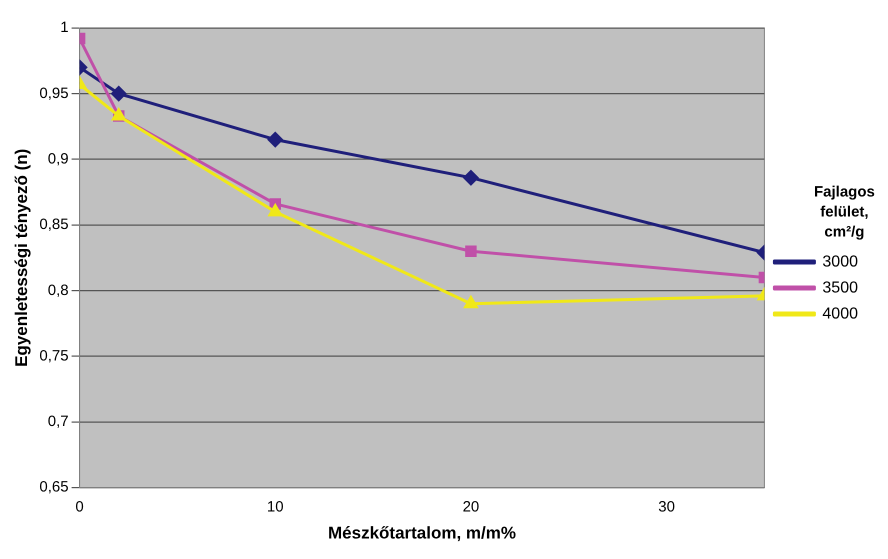 The image size is (888, 559). What do you see at coordinates (64, 27) in the screenshot?
I see `y-tick-label: 1` at bounding box center [64, 27].